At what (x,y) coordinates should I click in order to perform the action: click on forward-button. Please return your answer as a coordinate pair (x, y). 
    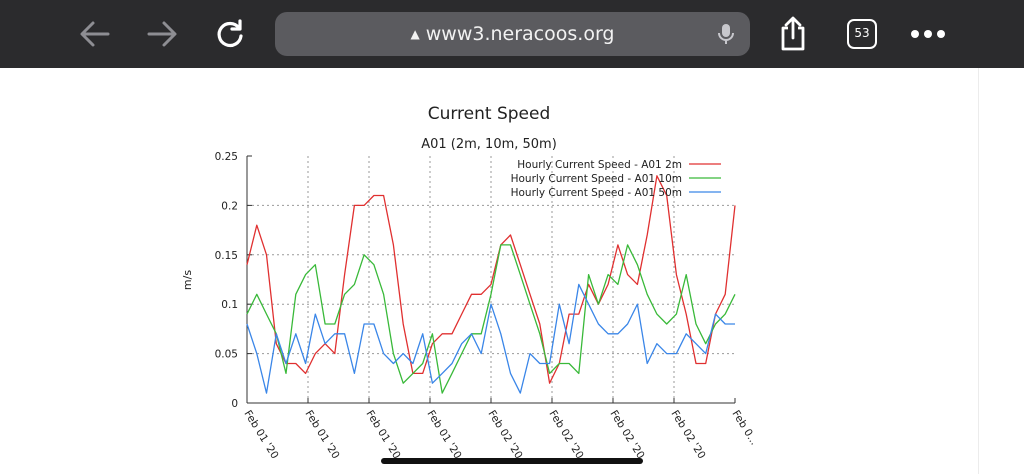
    Looking at the image, I should click on (162, 34).